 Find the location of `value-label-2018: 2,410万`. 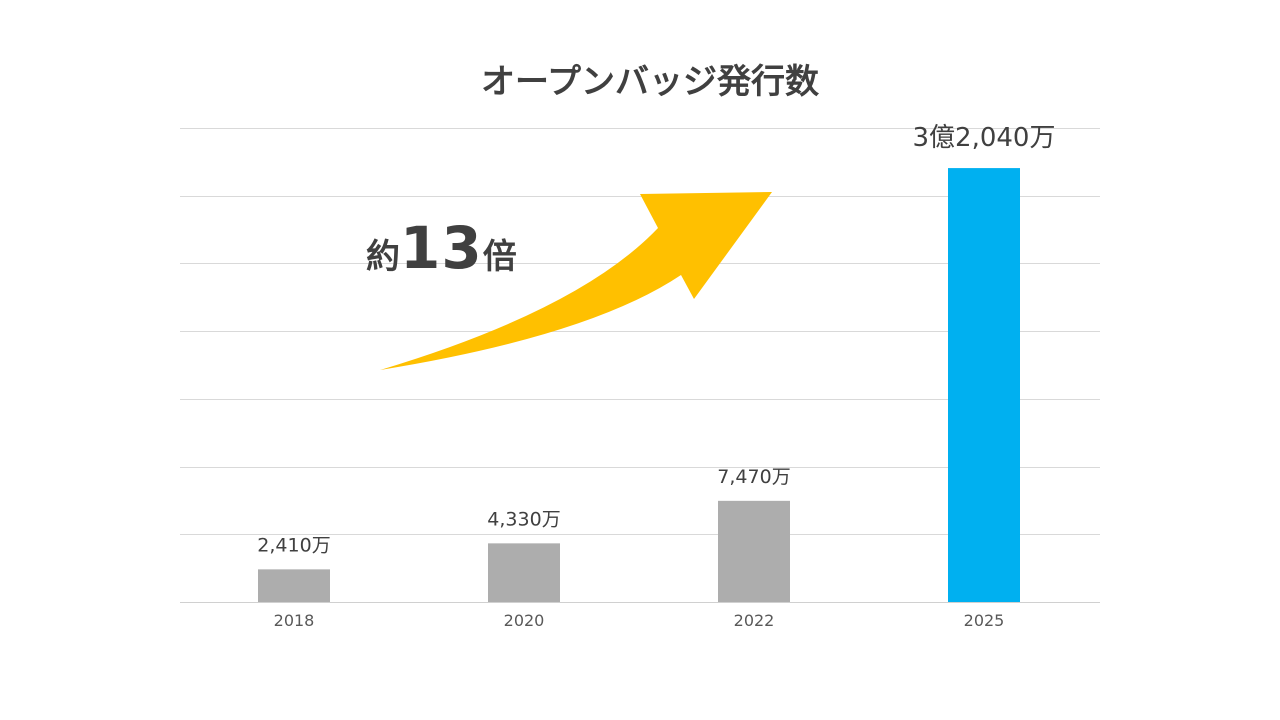

value-label-2018: 2,410万 is located at coordinates (293, 545).